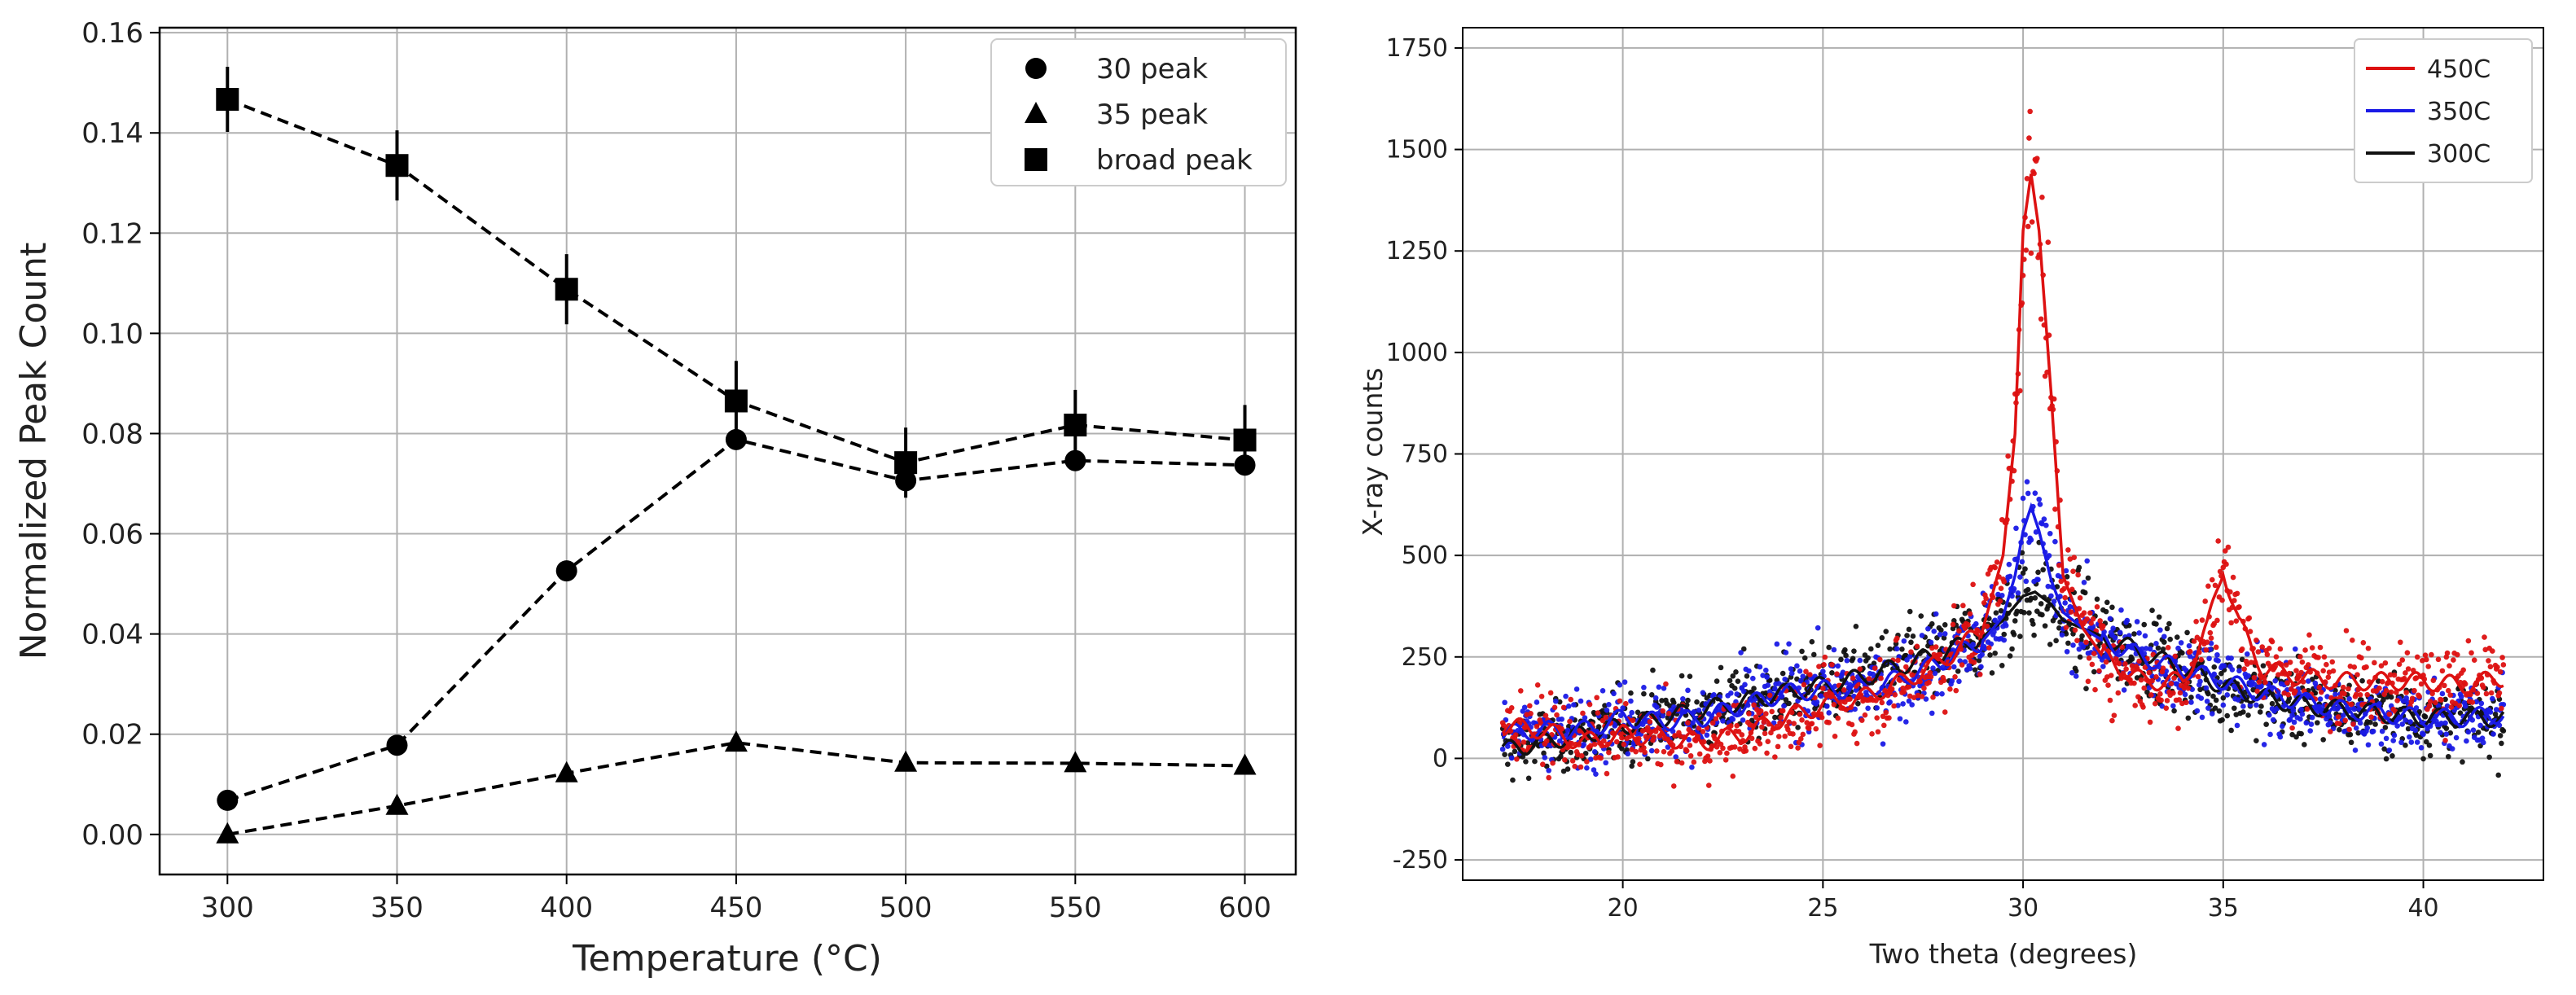  I want to click on right-x-axis-label: Two theta (degrees), so click(2003, 954).